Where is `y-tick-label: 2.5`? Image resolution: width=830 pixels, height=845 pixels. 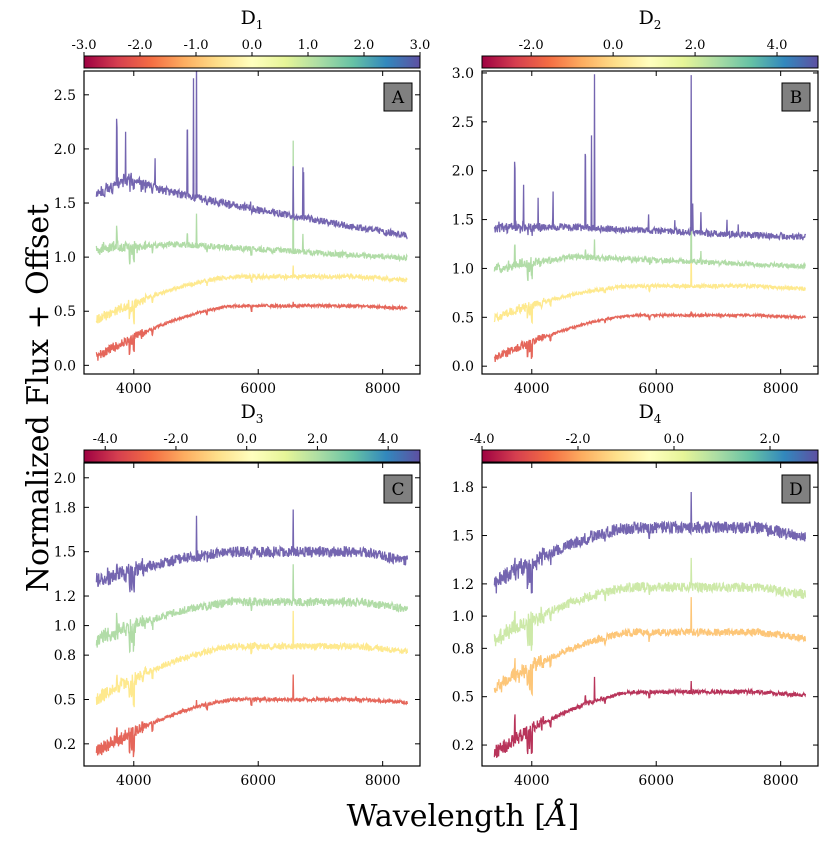
y-tick-label: 2.5 is located at coordinates (463, 123).